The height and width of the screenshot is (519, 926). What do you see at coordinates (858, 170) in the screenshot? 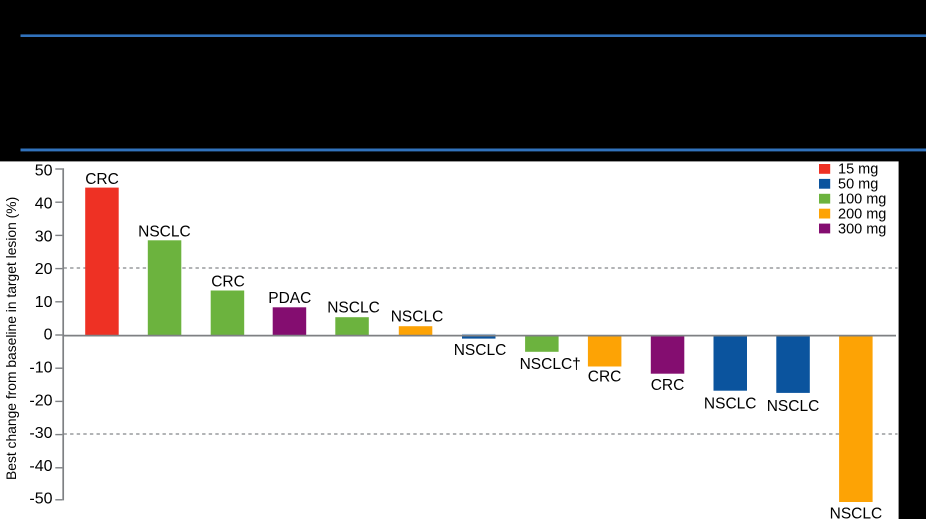
I see `svg-text: 15 mg` at bounding box center [858, 170].